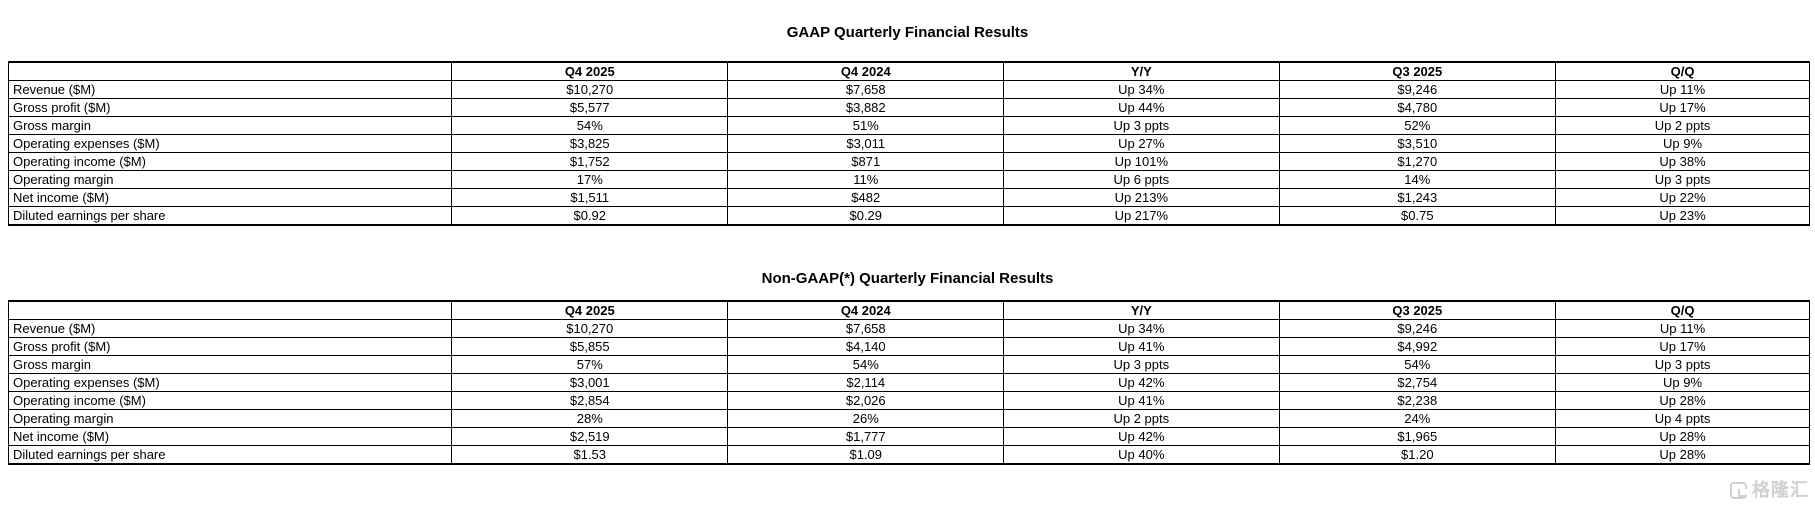 This screenshot has height=505, width=1815. What do you see at coordinates (1417, 418) in the screenshot?
I see `metric-value-cell: 24%` at bounding box center [1417, 418].